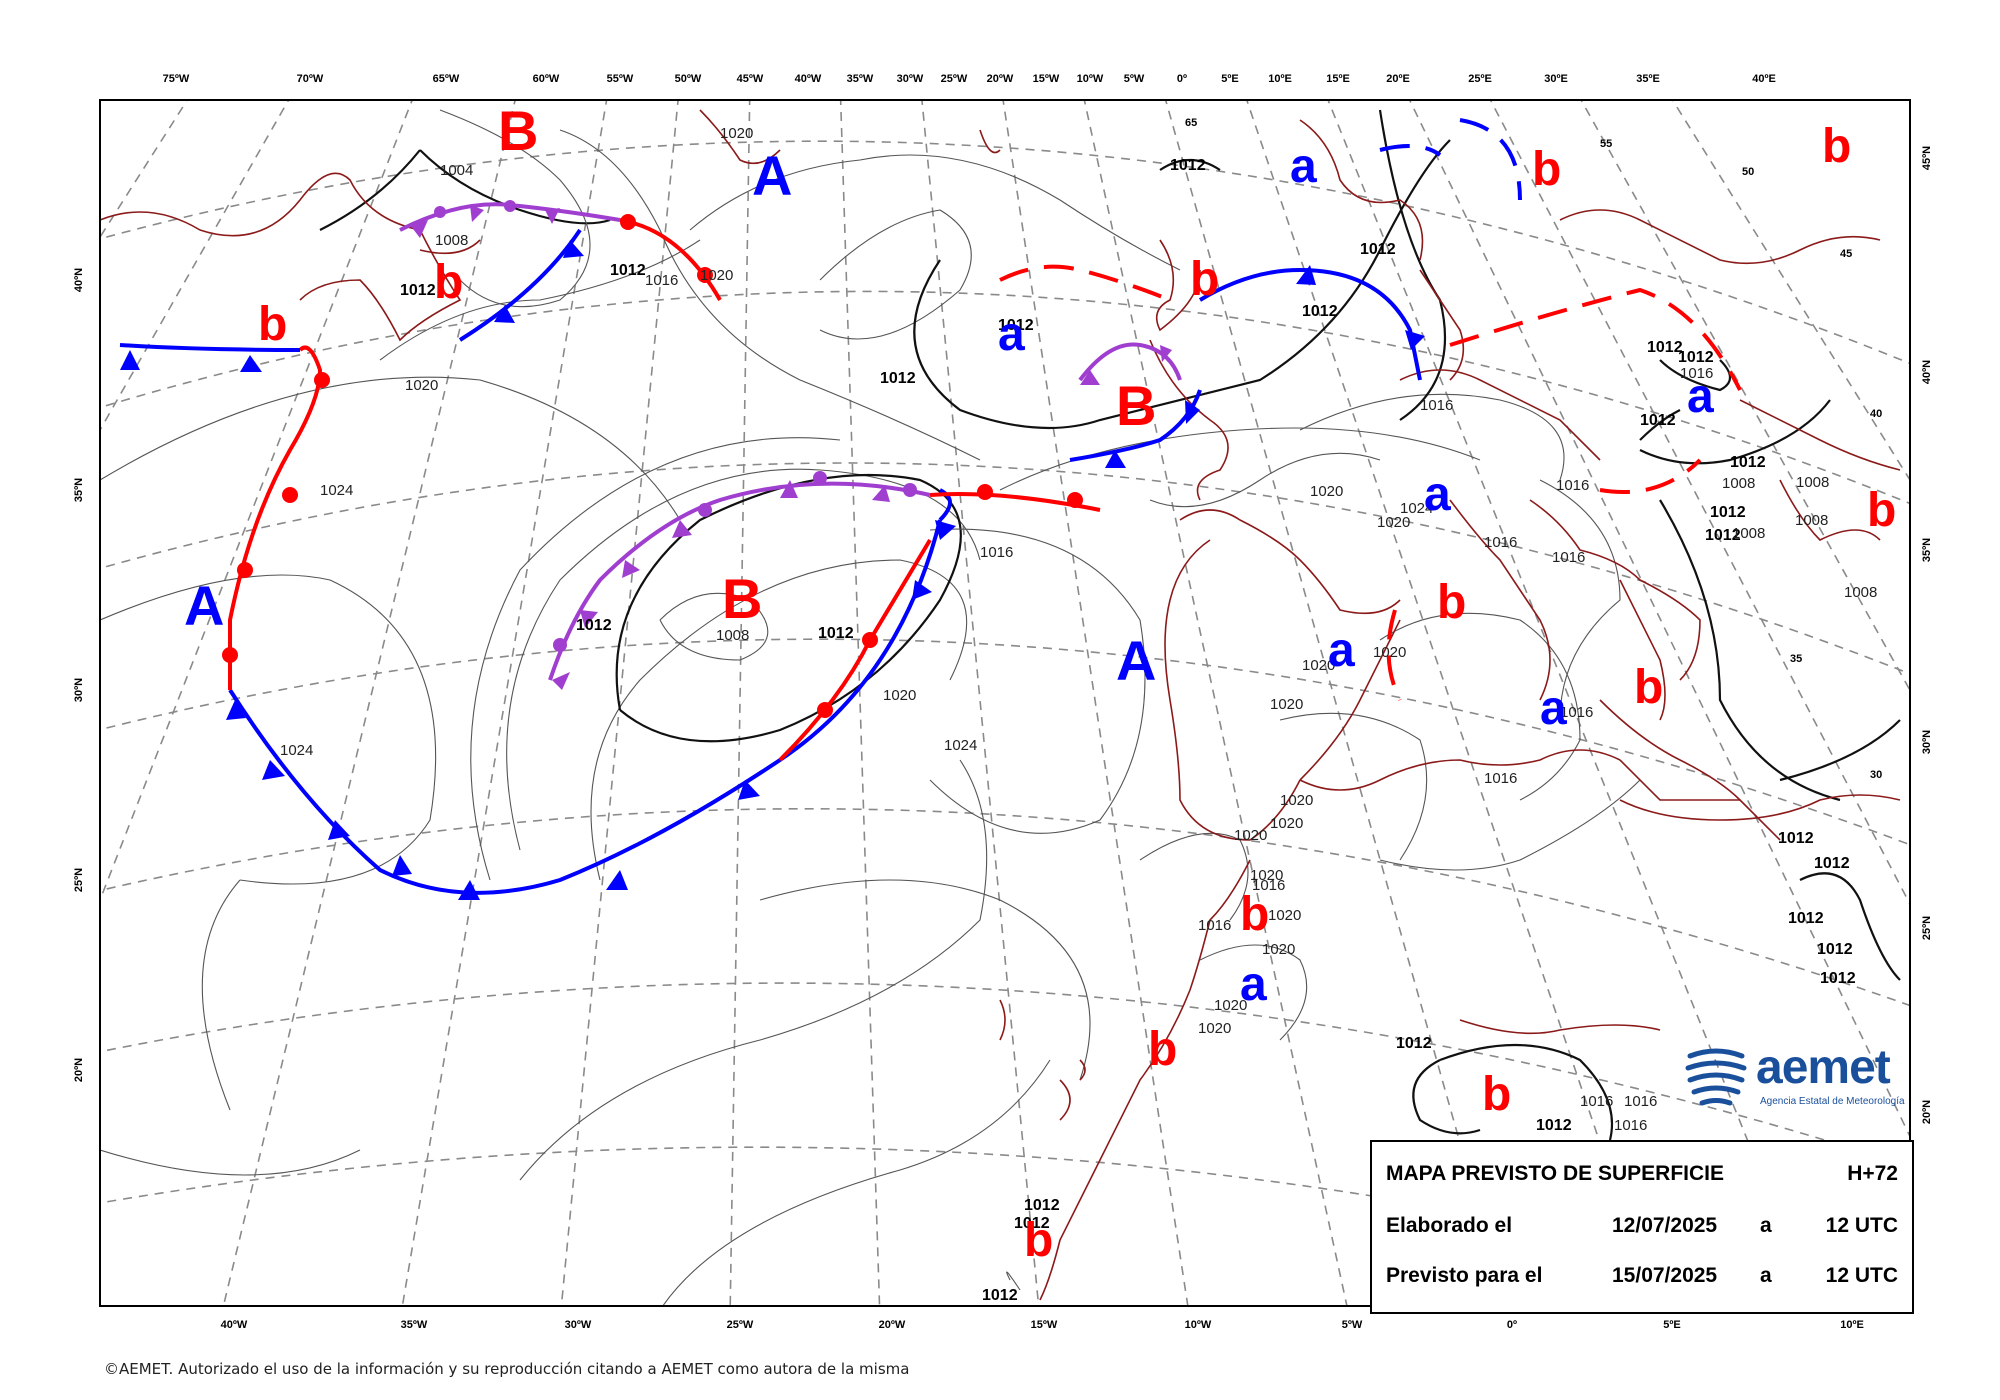 The image size is (2000, 1400). I want to click on top-longitude-label: 5ºE, so click(1229, 79).